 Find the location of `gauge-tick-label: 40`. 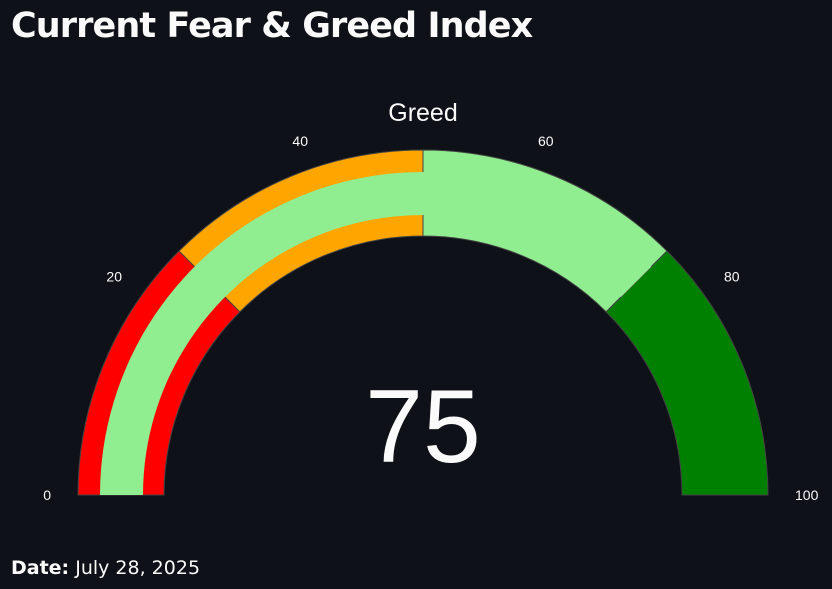

gauge-tick-label: 40 is located at coordinates (300, 141).